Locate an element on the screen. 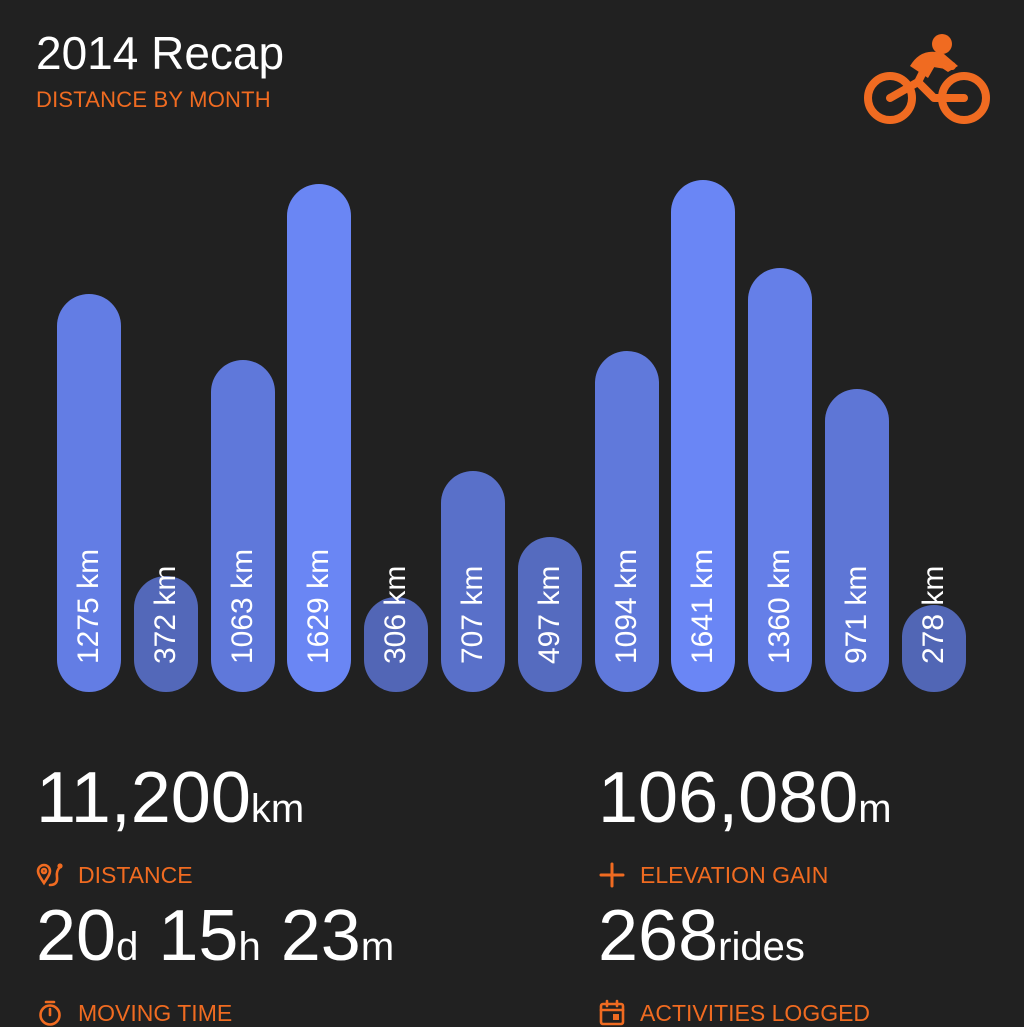  bar-value-label: 707 km is located at coordinates (472, 614).